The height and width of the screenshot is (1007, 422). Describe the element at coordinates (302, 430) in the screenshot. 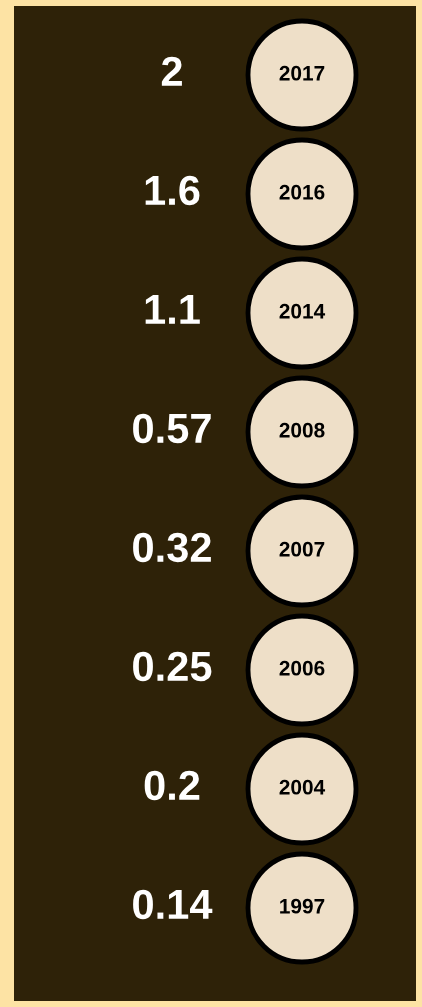

I see `category-label: 2008` at that location.